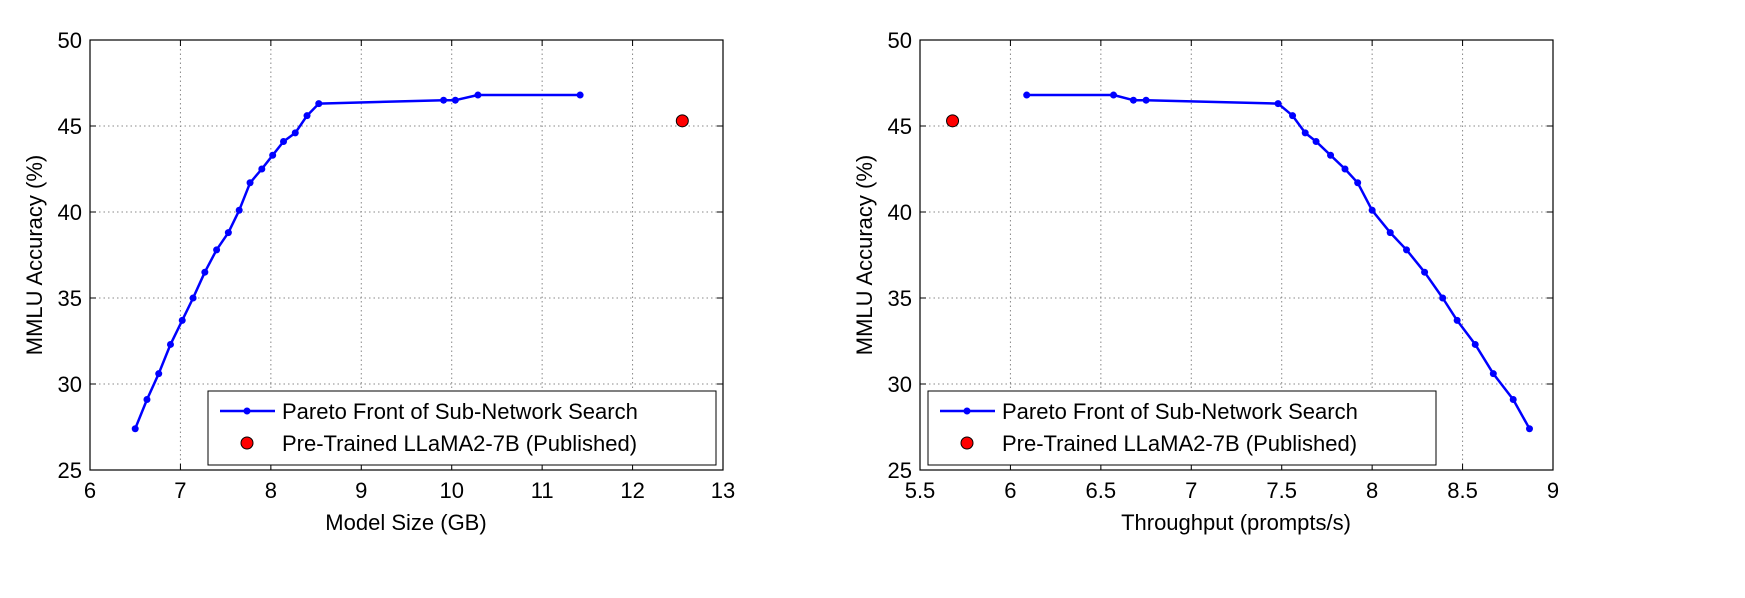 The height and width of the screenshot is (598, 1745). I want to click on x-axis-label: Model Size (GB), so click(405, 522).